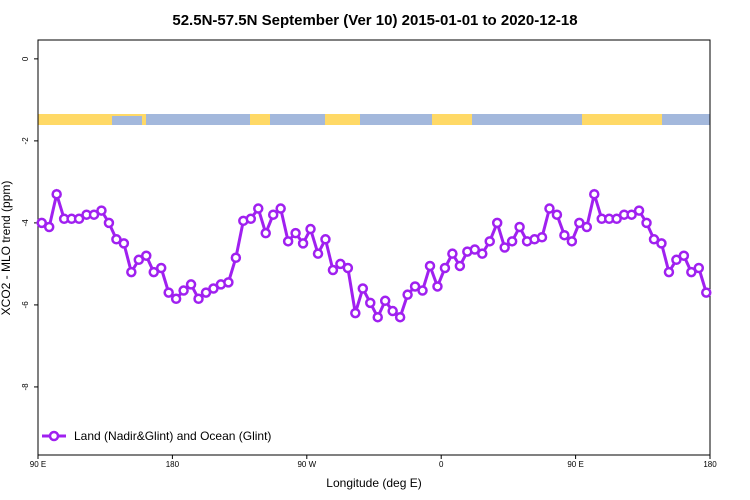 The image size is (750, 500). What do you see at coordinates (172, 436) in the screenshot?
I see `legend-label: Land (Nadir&Glint) and Ocean (Glint)` at bounding box center [172, 436].